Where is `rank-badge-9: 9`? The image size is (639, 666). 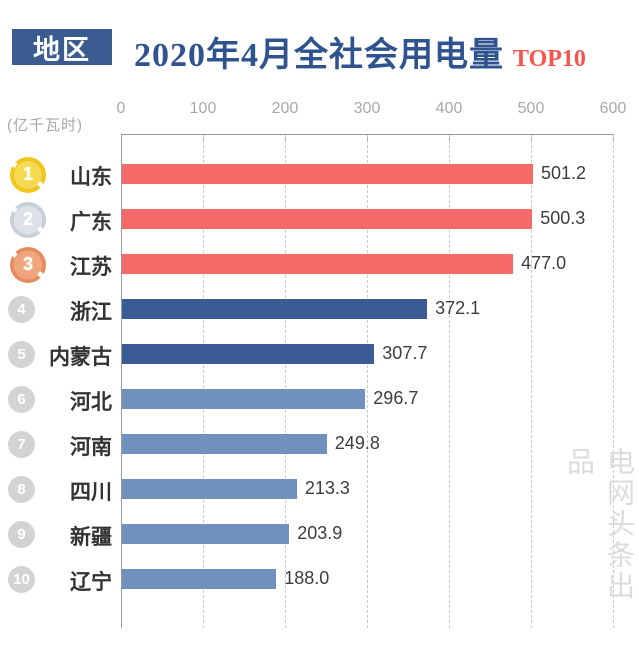
rank-badge-9: 9 is located at coordinates (21, 534).